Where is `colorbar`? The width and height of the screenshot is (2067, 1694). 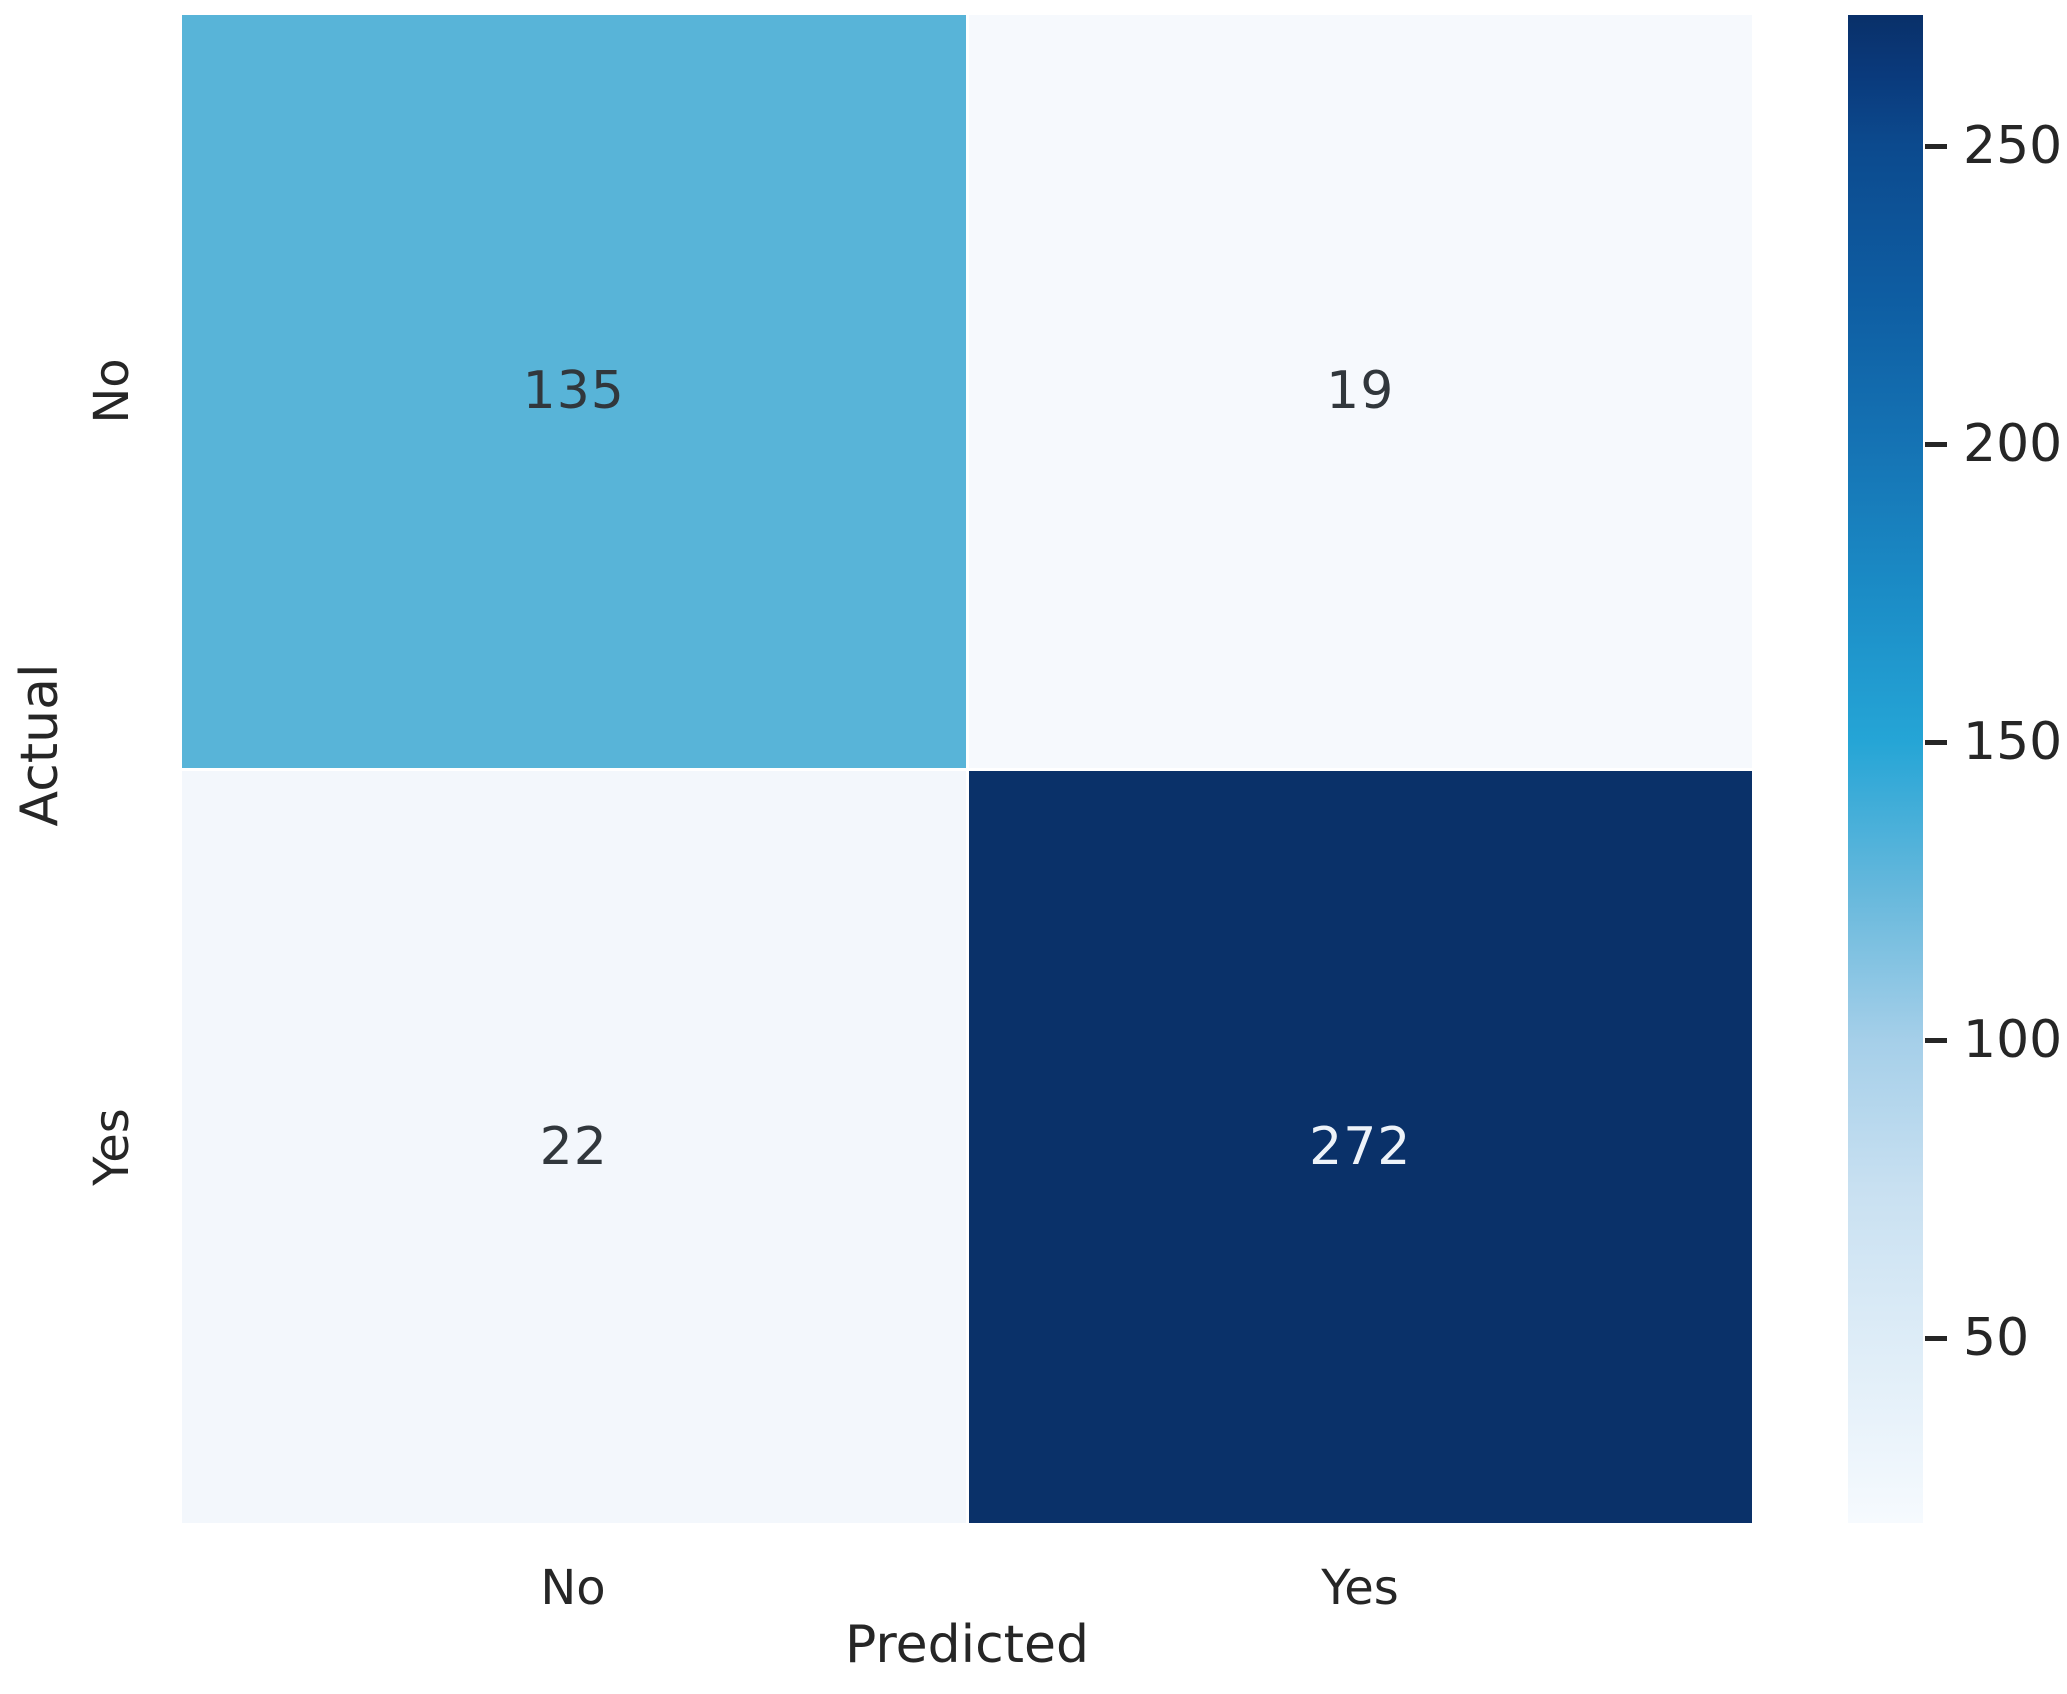 colorbar is located at coordinates (1885, 769).